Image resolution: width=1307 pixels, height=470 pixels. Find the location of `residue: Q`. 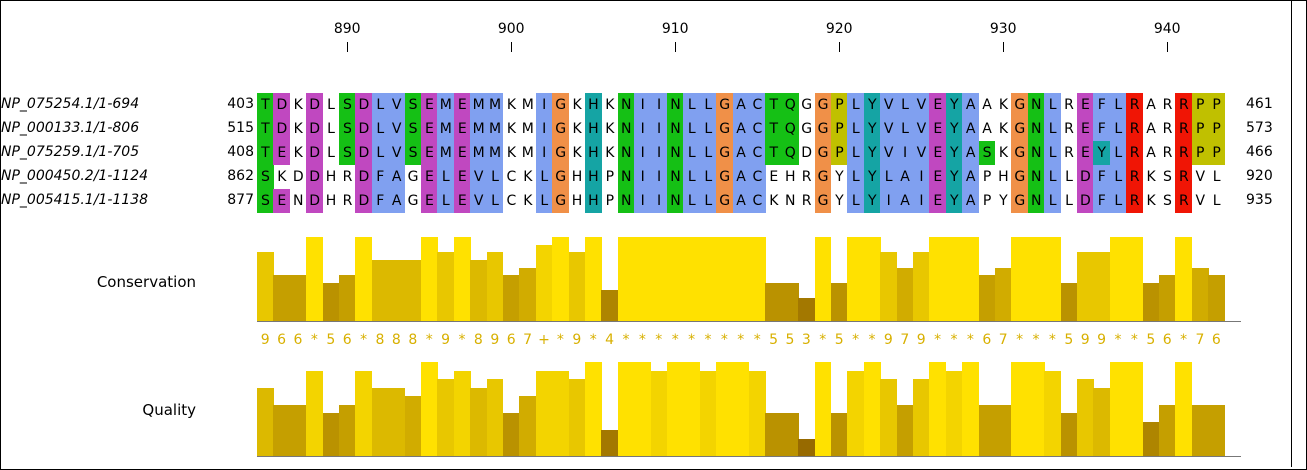

residue: Q is located at coordinates (790, 129).